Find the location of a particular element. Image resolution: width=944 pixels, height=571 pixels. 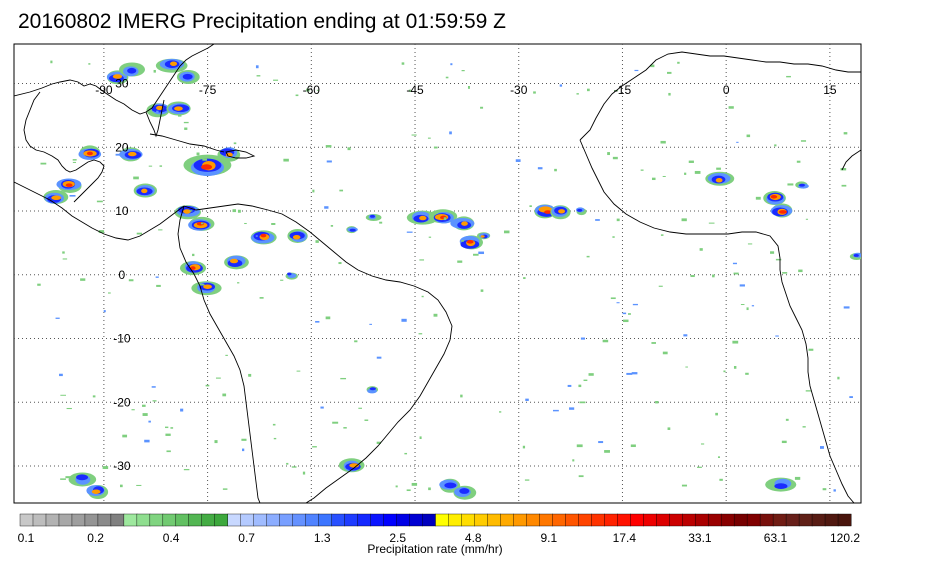

colorbar-tick-label: 63.1 is located at coordinates (776, 538).